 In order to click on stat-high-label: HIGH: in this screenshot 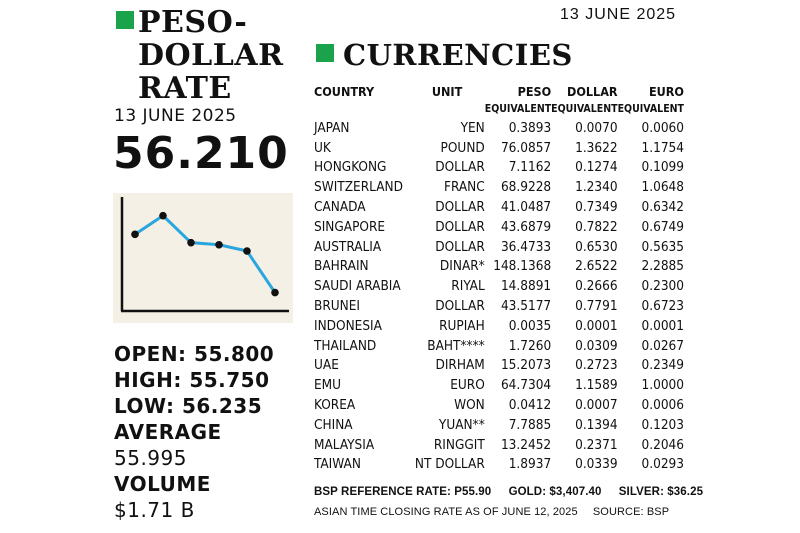, I will do `click(148, 380)`.